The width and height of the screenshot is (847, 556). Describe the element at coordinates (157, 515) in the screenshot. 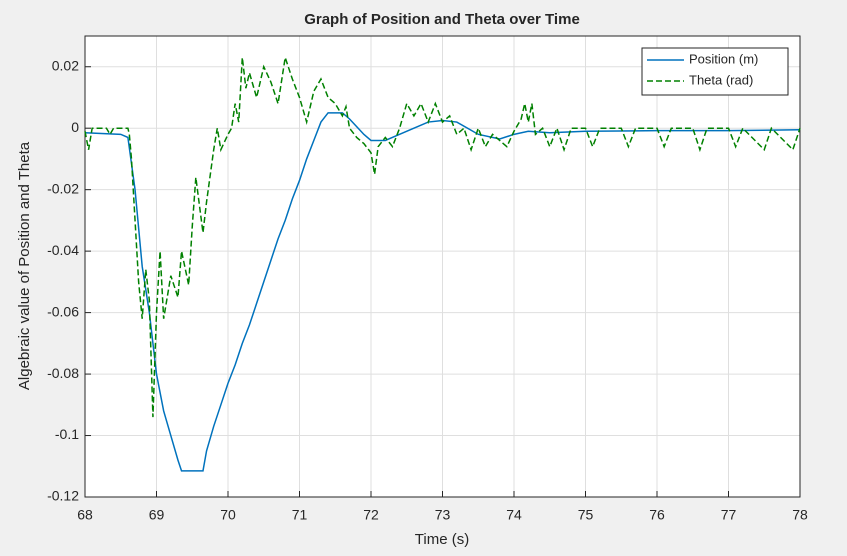

I see `x-tick-label: 69` at that location.